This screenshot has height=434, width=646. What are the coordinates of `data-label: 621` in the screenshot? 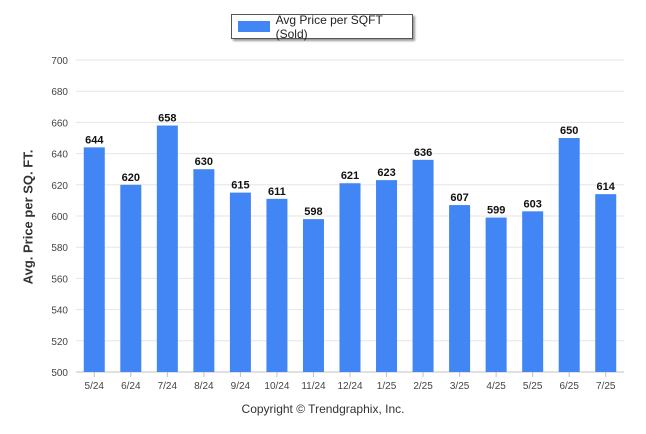 It's located at (350, 176).